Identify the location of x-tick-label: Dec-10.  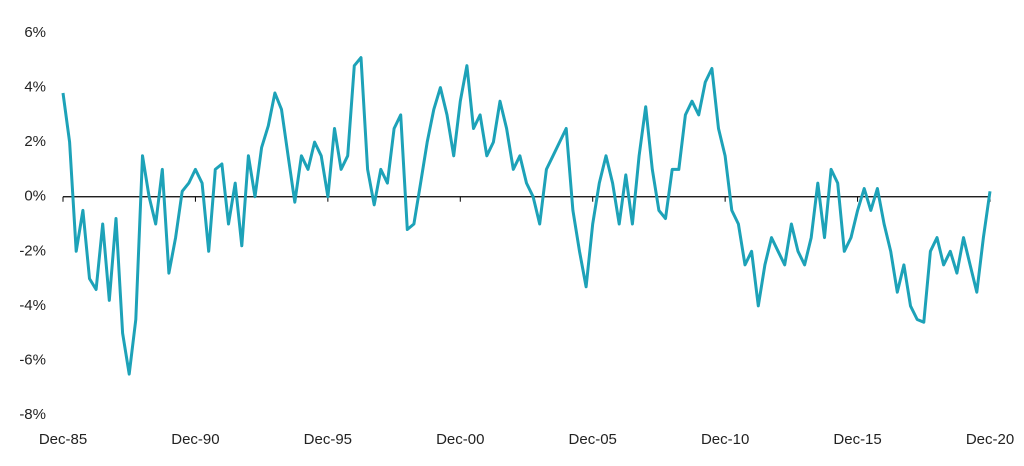
(725, 439).